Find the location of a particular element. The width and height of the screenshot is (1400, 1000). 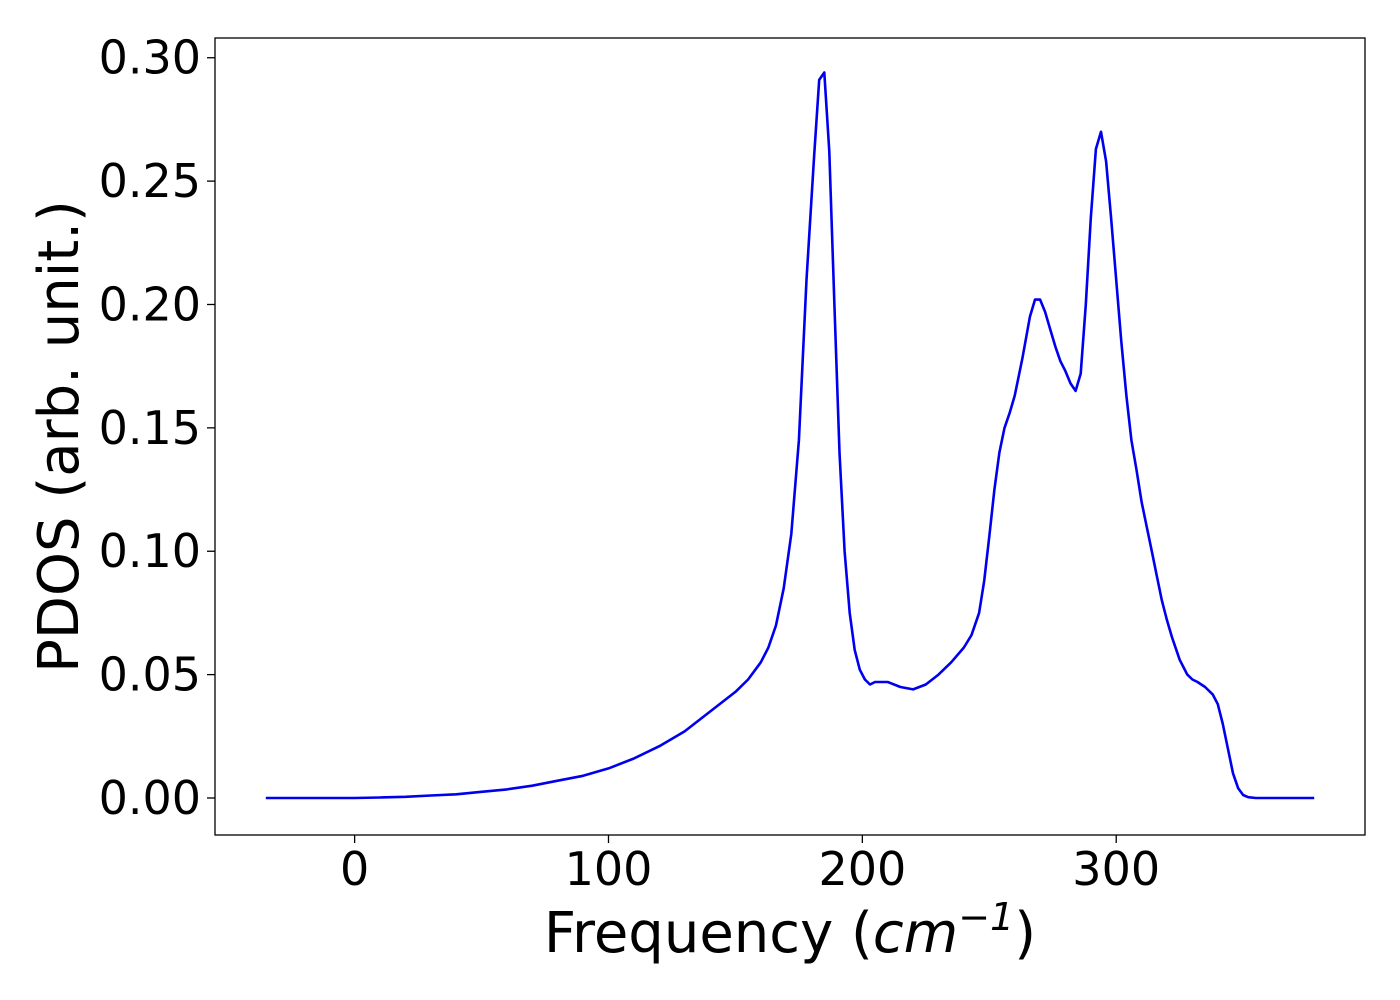

y-axis: 0.00 0.05 0.10 0.15 0.20 0.25 0.30 is located at coordinates (157, 428).